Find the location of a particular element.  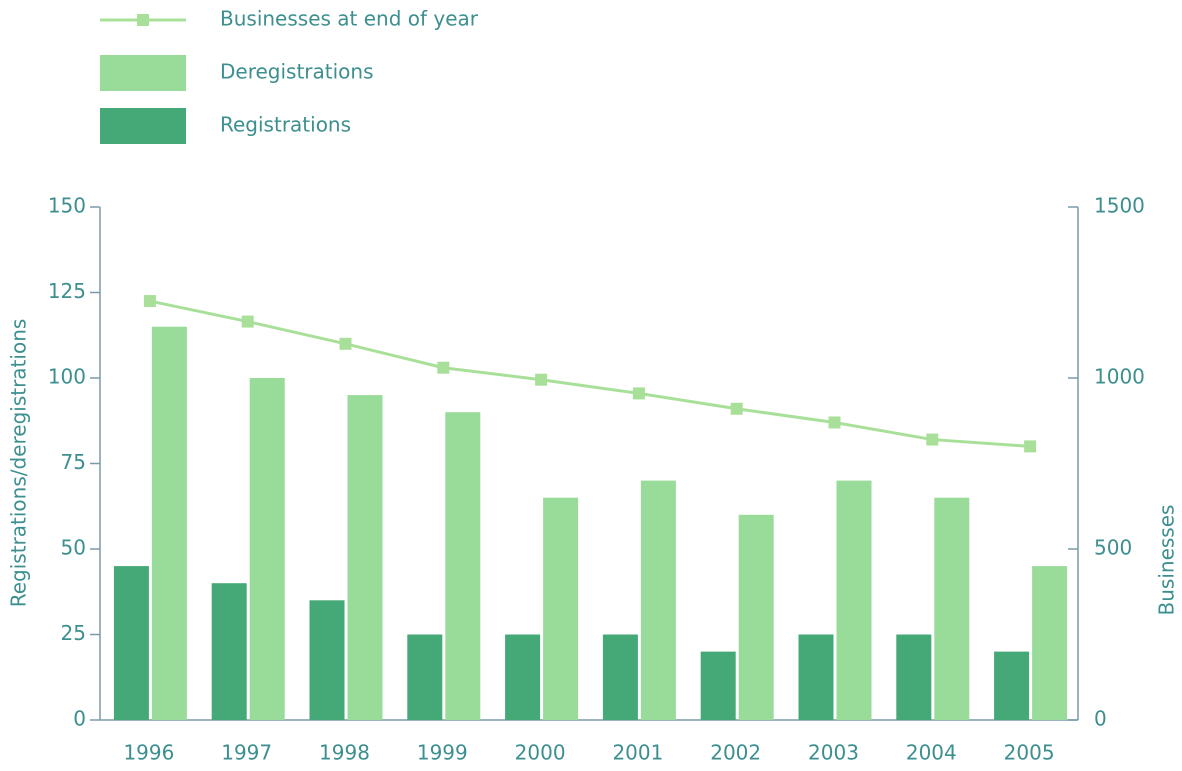

x-tick-label: 1998 is located at coordinates (344, 753).